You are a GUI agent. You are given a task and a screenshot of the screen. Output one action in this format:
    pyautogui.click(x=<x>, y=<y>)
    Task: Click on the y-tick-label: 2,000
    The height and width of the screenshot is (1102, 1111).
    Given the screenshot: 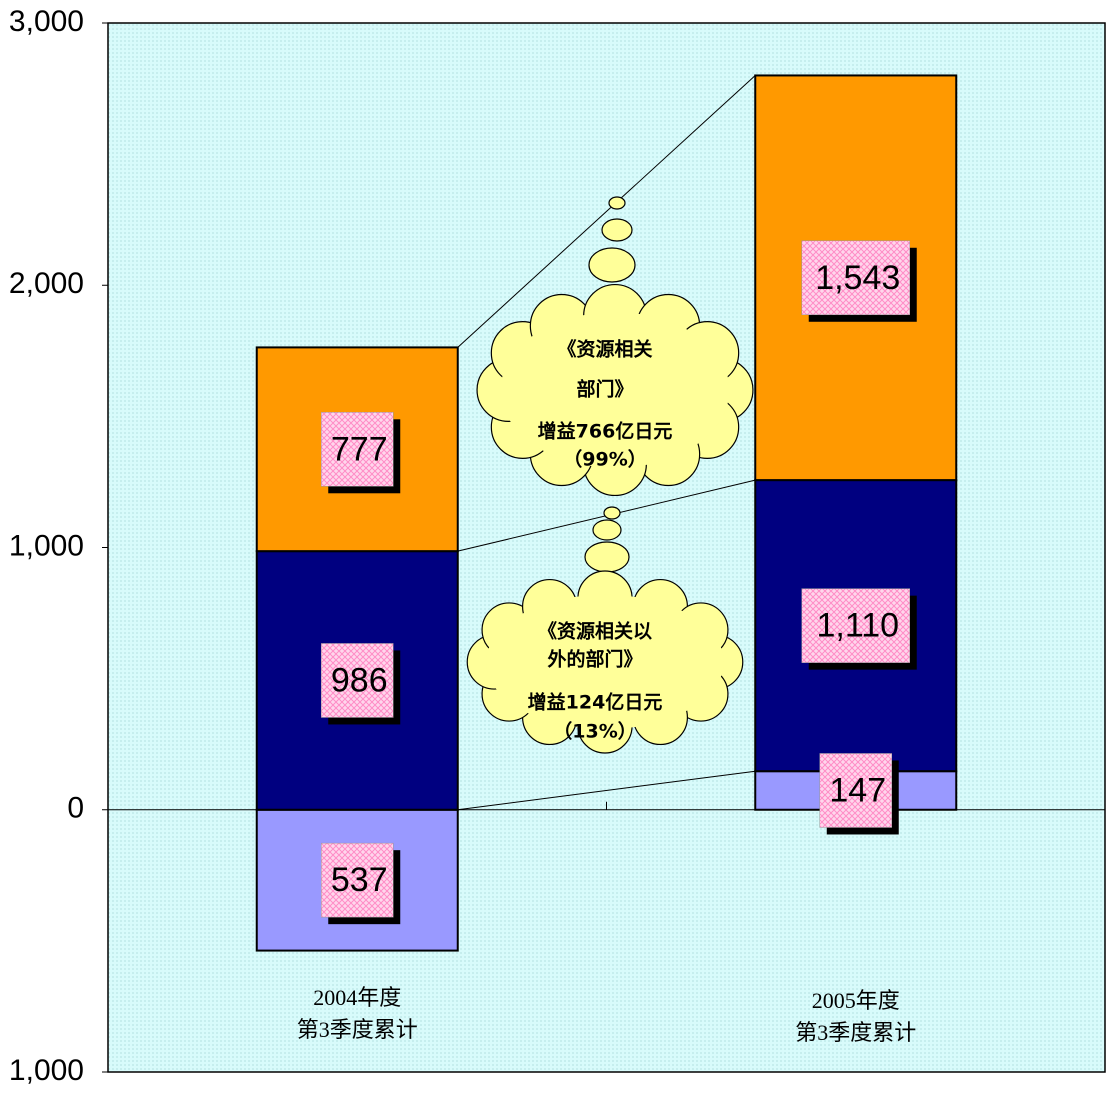 What is the action you would take?
    pyautogui.click(x=46, y=283)
    